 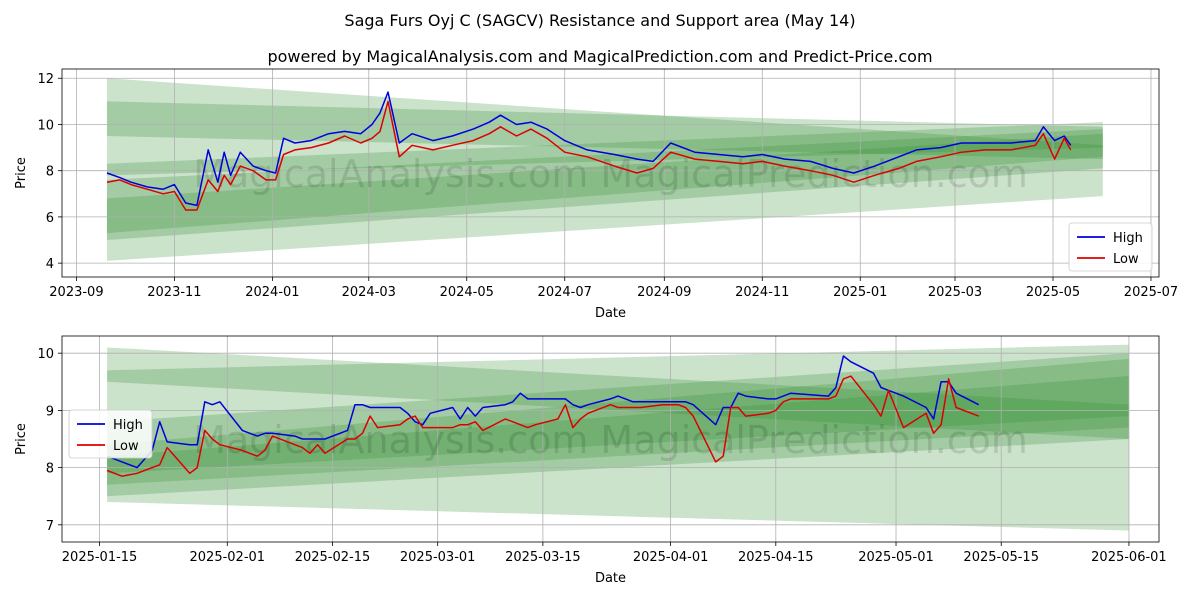 What do you see at coordinates (50, 411) in the screenshot?
I see `y-tick-label: 9` at bounding box center [50, 411].